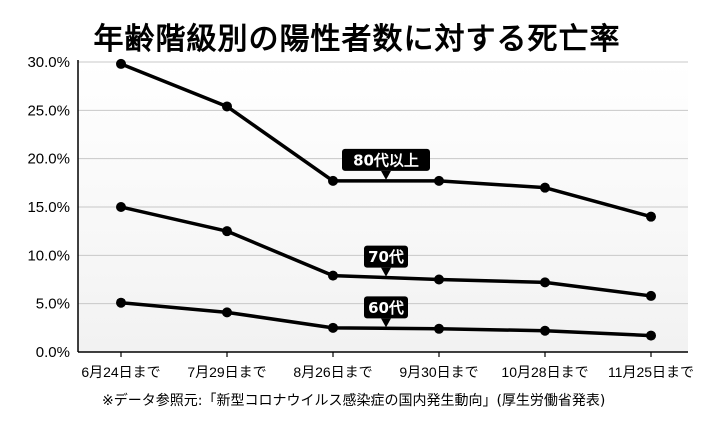  I want to click on series-tag-label: 80代以上, so click(386, 160).